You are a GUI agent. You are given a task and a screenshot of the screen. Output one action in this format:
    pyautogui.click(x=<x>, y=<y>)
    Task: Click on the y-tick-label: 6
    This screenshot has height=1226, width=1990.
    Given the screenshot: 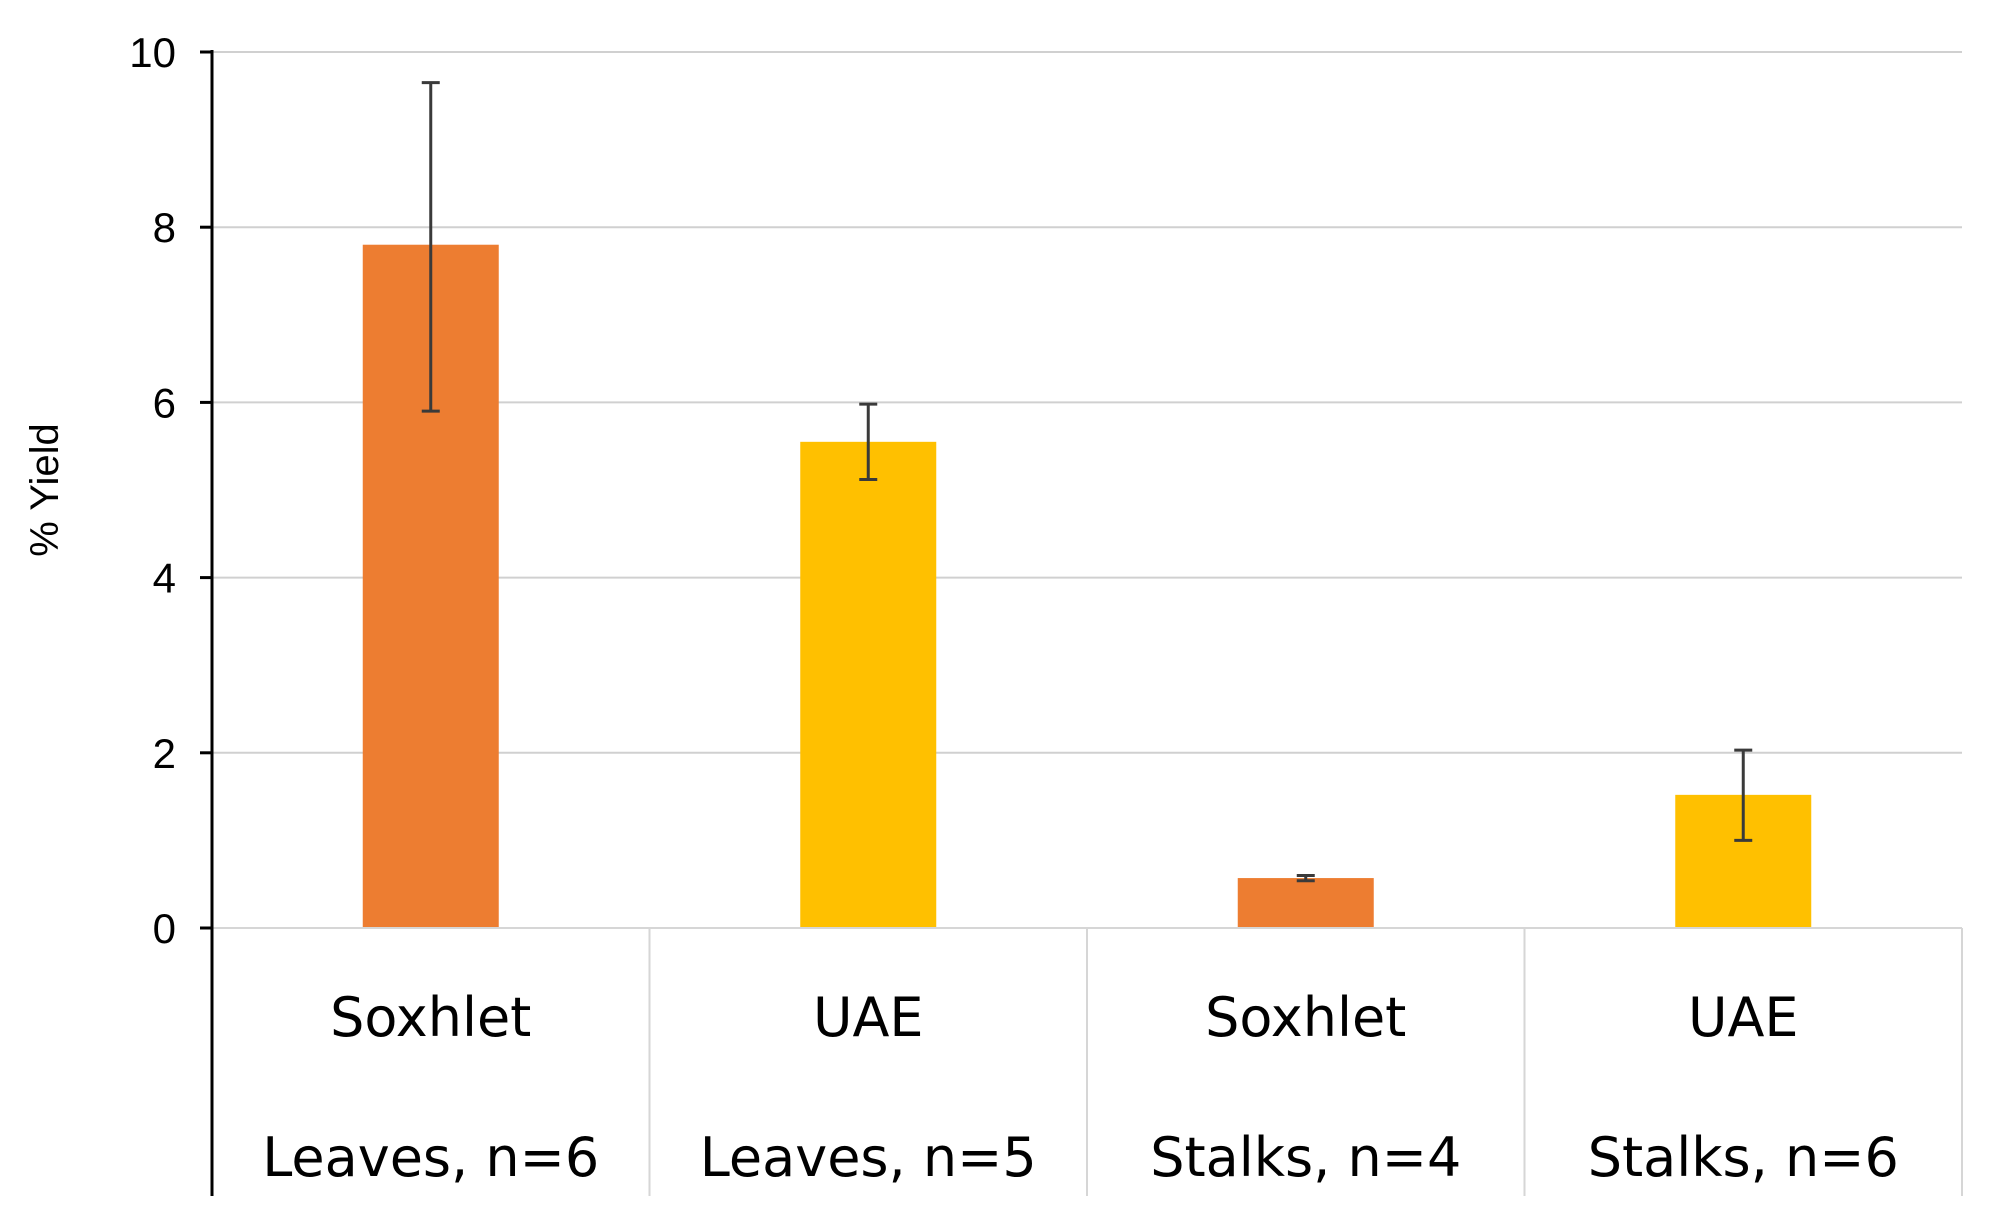 What is the action you would take?
    pyautogui.click(x=164, y=402)
    